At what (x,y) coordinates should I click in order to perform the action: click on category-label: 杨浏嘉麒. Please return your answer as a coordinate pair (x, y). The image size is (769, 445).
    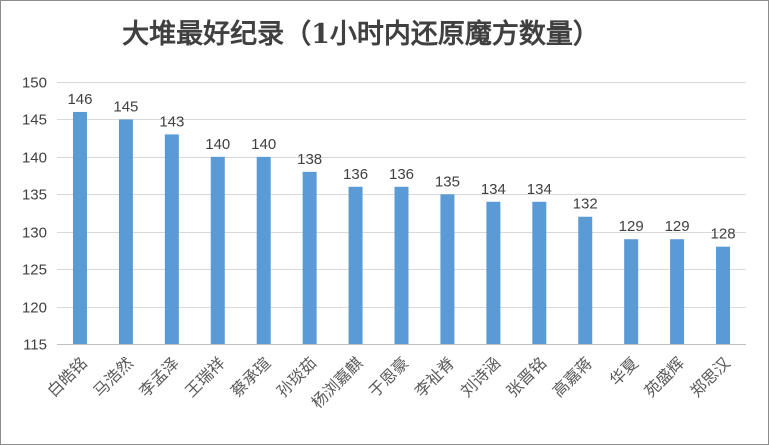
    Looking at the image, I should click on (337, 382).